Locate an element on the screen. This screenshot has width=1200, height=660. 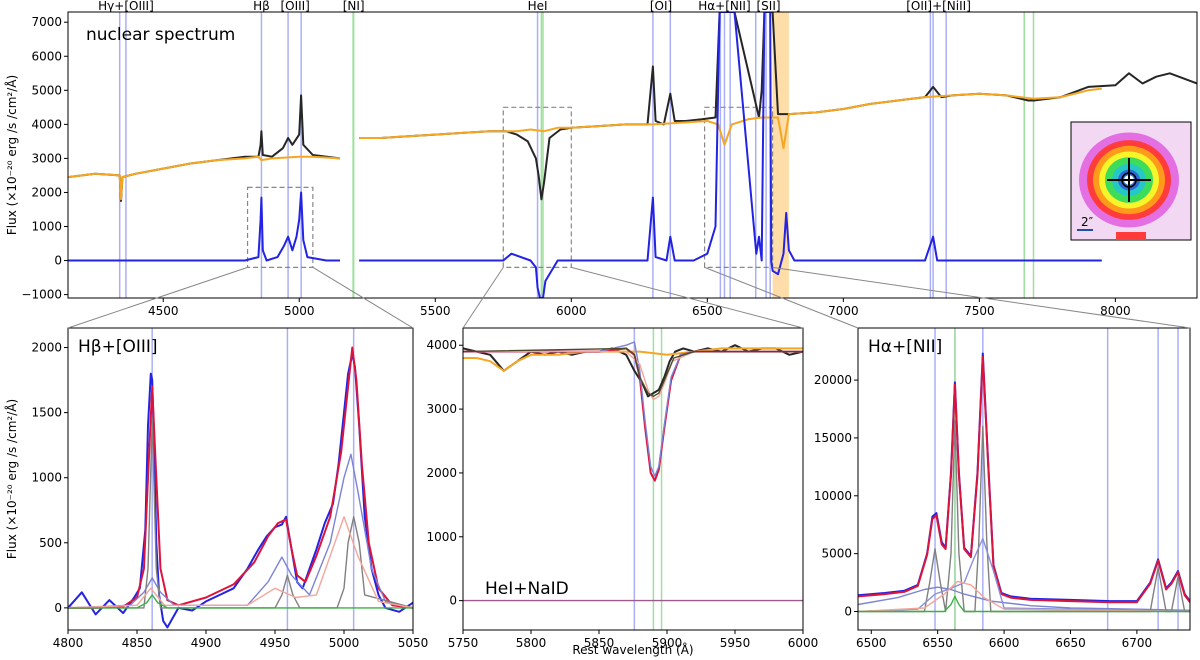
emission-line-label: Hγ+[OIII] is located at coordinates (126, 6).